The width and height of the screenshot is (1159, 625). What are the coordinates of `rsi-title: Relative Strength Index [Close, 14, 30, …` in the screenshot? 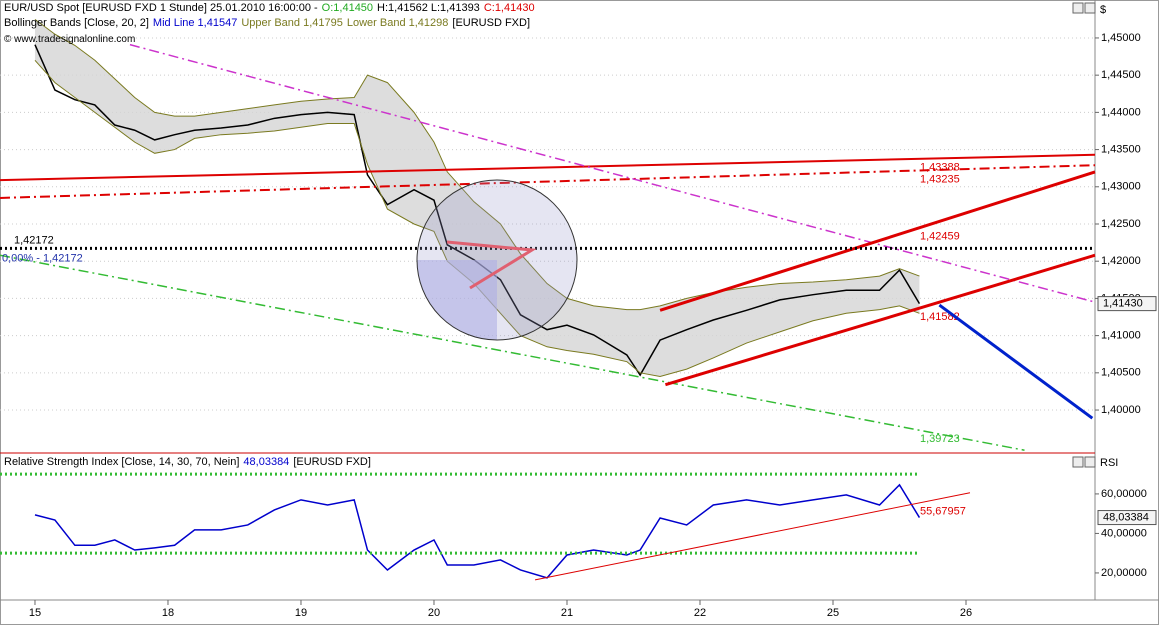 It's located at (122, 462).